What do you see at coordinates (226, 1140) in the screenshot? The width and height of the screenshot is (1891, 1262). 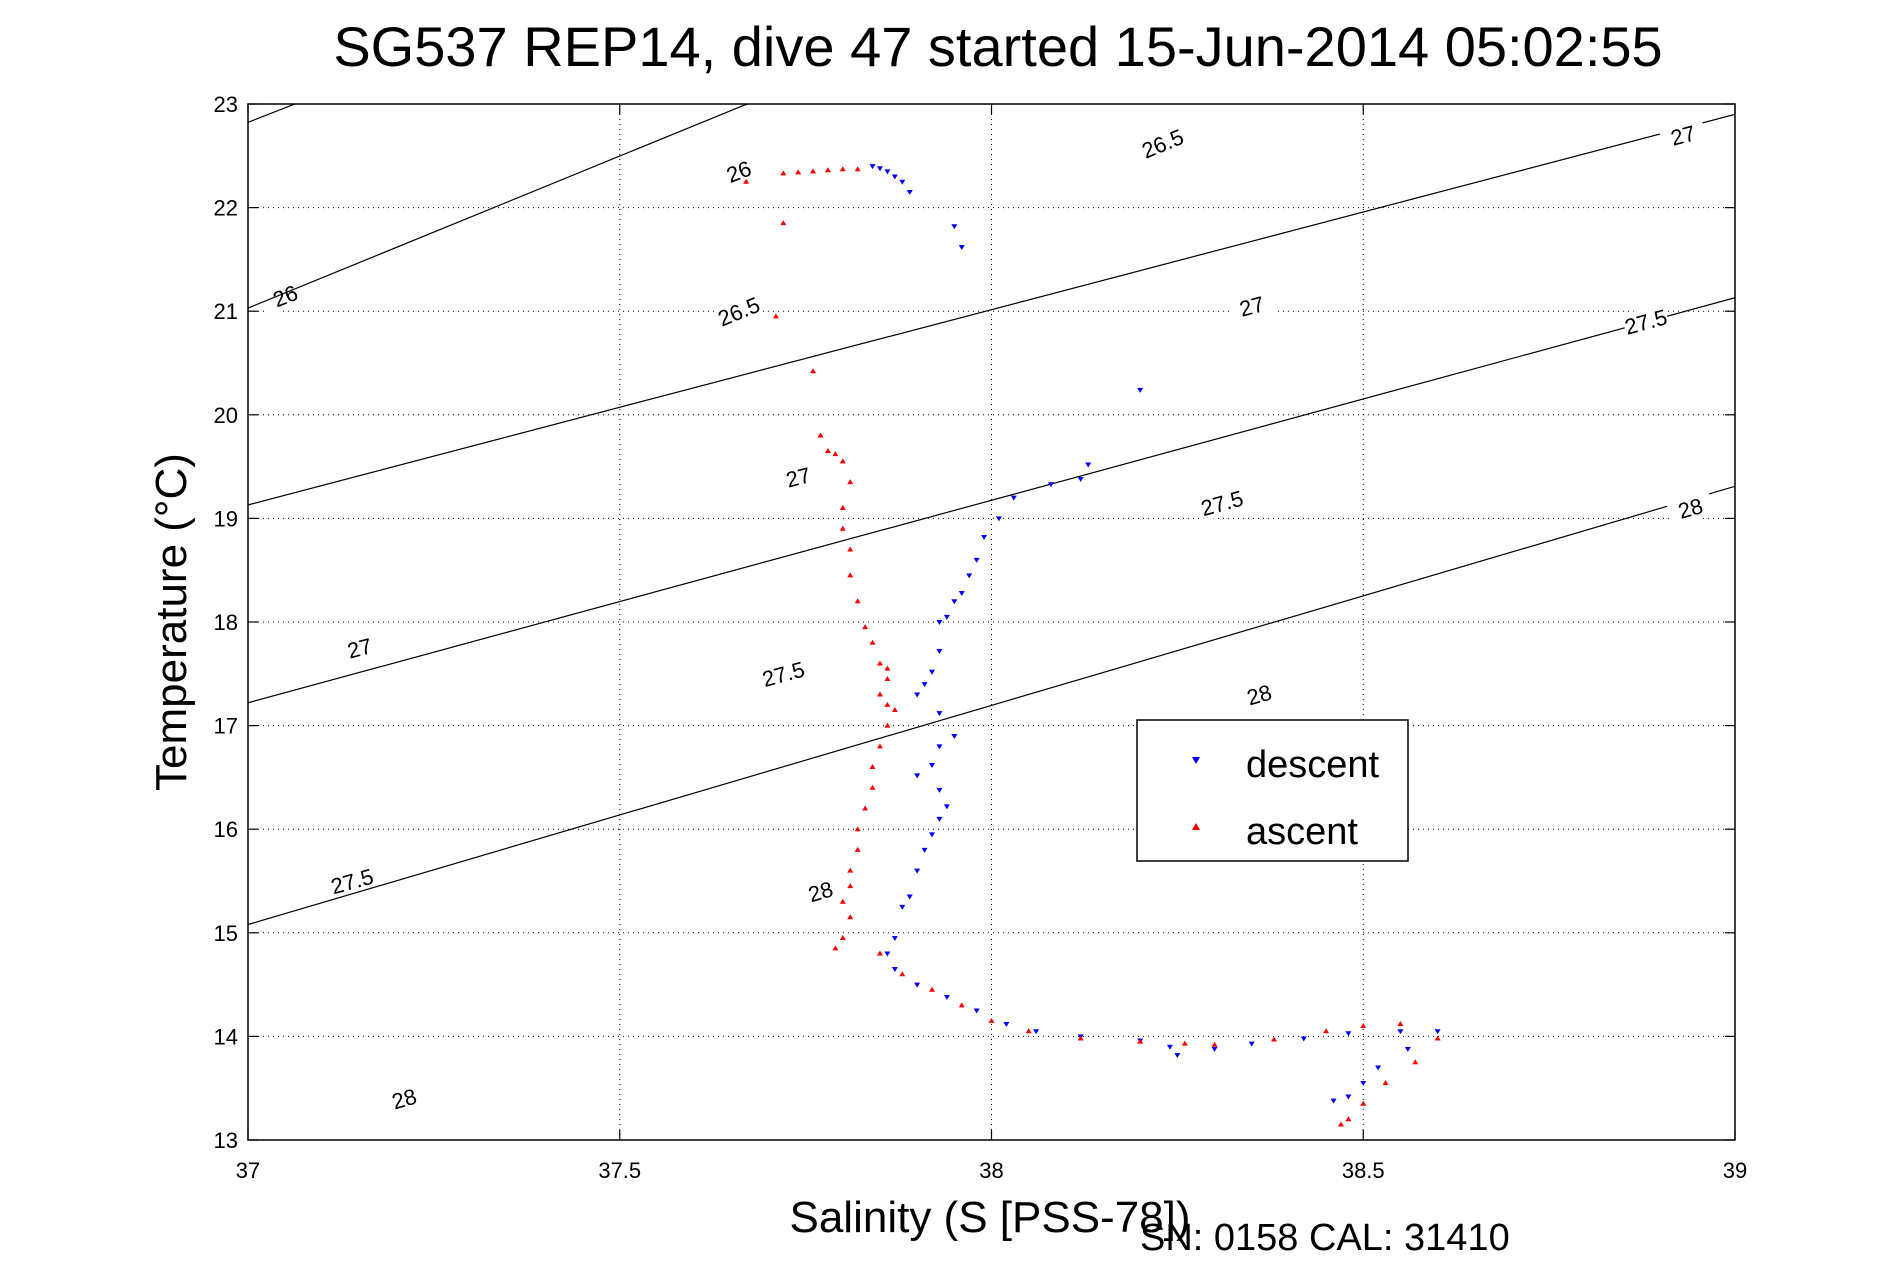 I see `y-tick-label: 13` at bounding box center [226, 1140].